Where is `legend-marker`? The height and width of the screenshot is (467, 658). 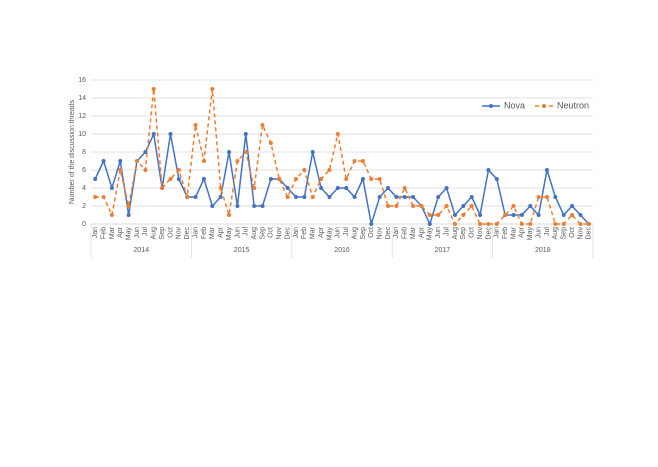
legend-marker is located at coordinates (544, 106).